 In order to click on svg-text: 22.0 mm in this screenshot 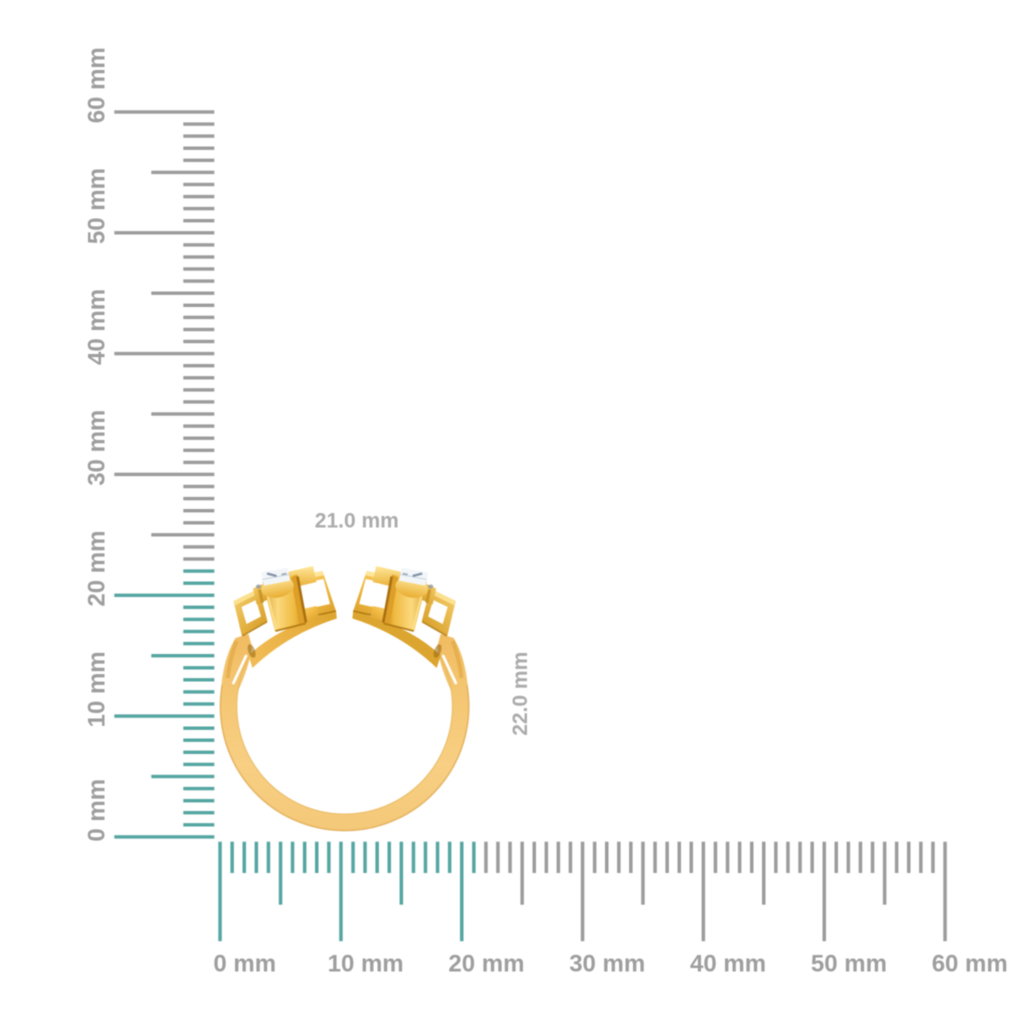, I will do `click(520, 694)`.